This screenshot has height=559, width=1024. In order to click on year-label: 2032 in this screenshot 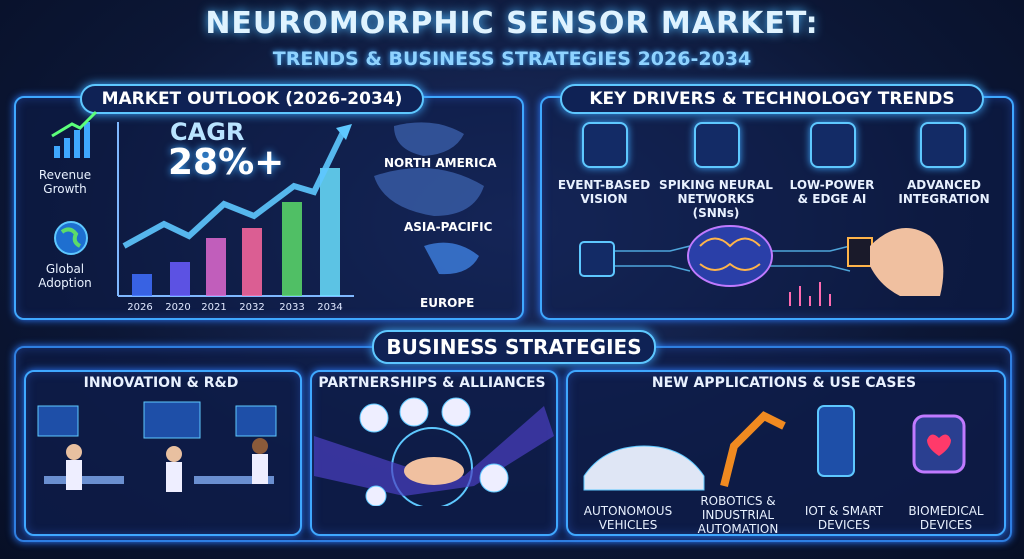, I will do `click(252, 307)`.